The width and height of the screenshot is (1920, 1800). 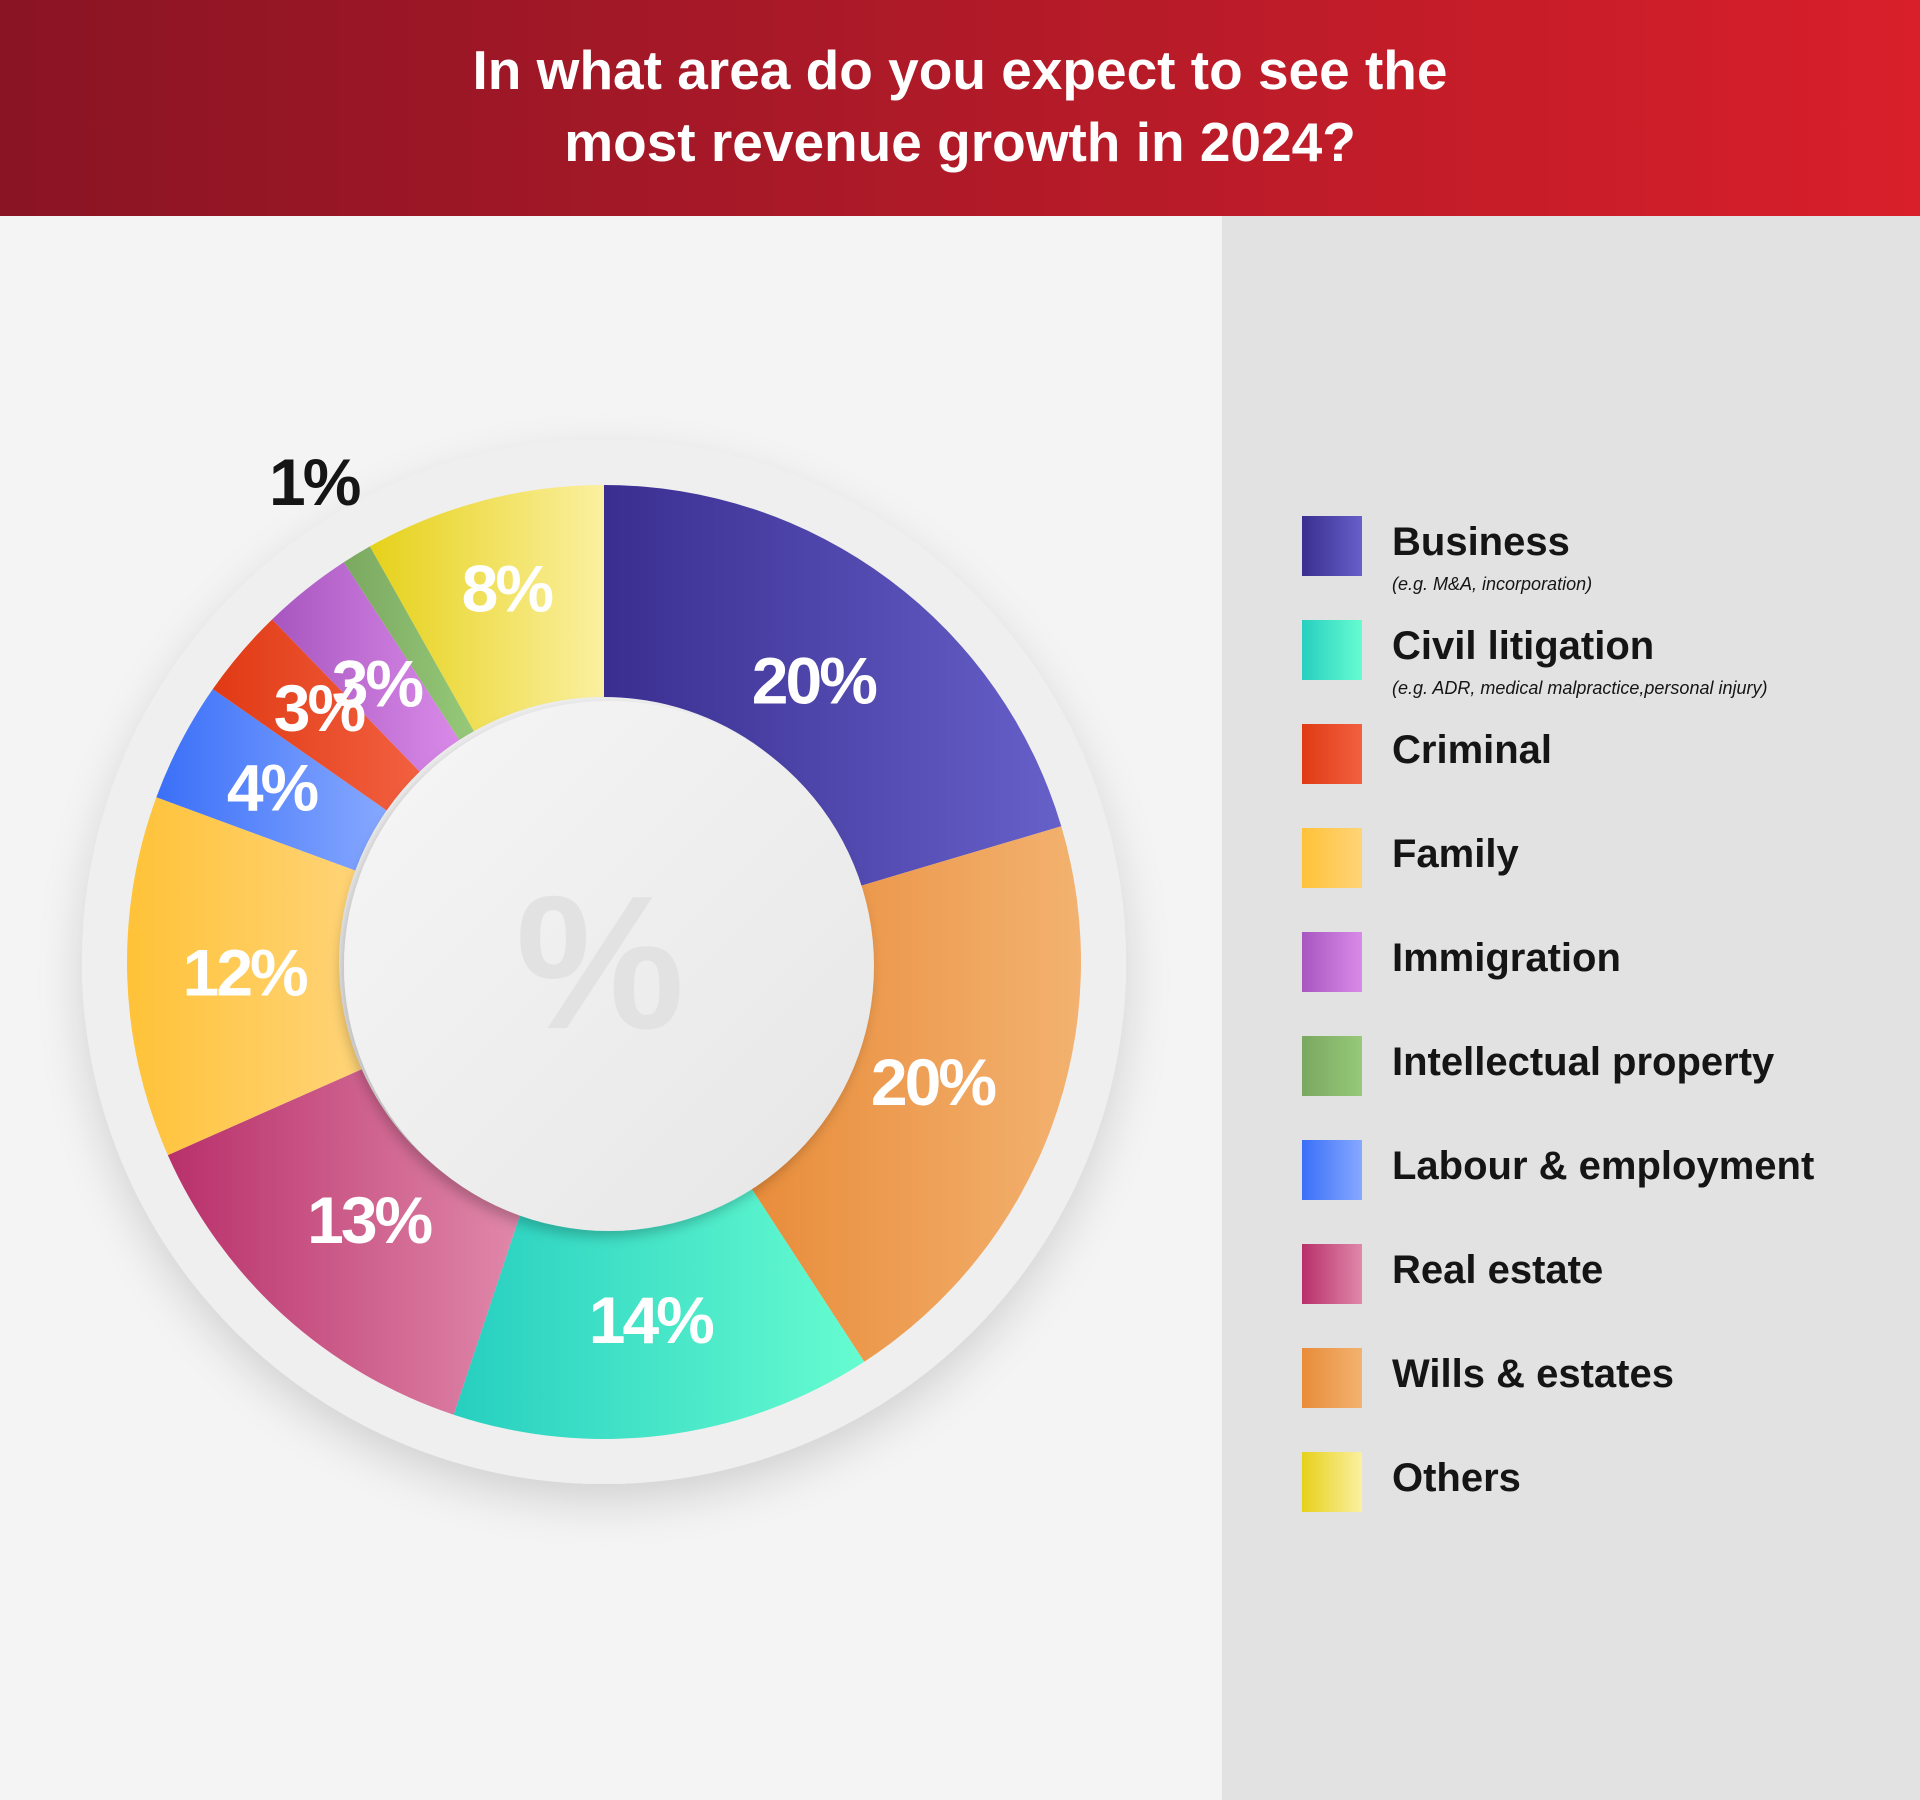 What do you see at coordinates (1492, 584) in the screenshot?
I see `legend-note: (e.g. M&A, incorporation)` at bounding box center [1492, 584].